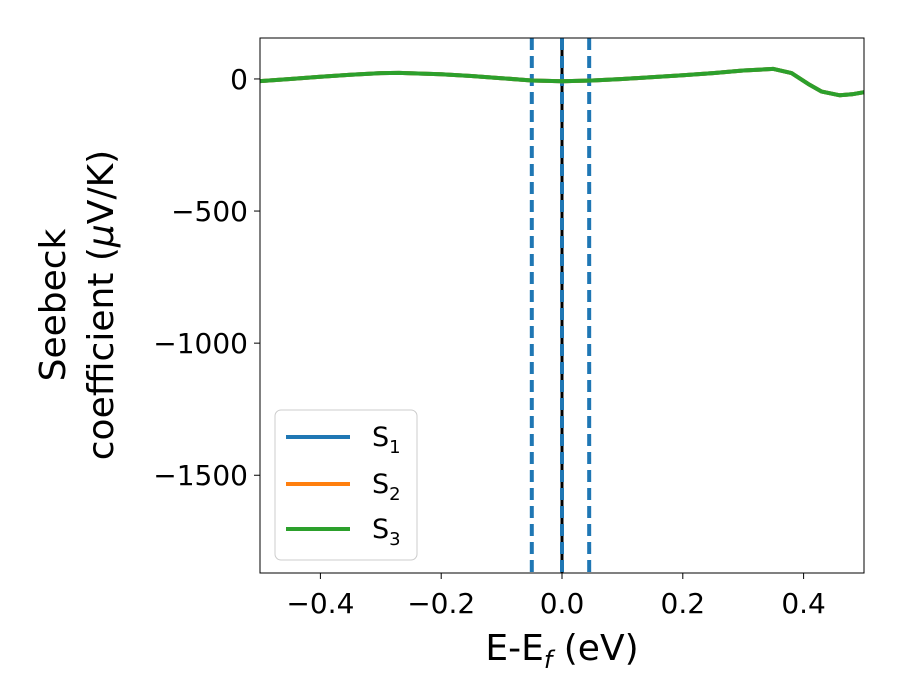 This screenshot has width=900, height=700. What do you see at coordinates (320, 603) in the screenshot?
I see `x-tick-label: −0.4` at bounding box center [320, 603].